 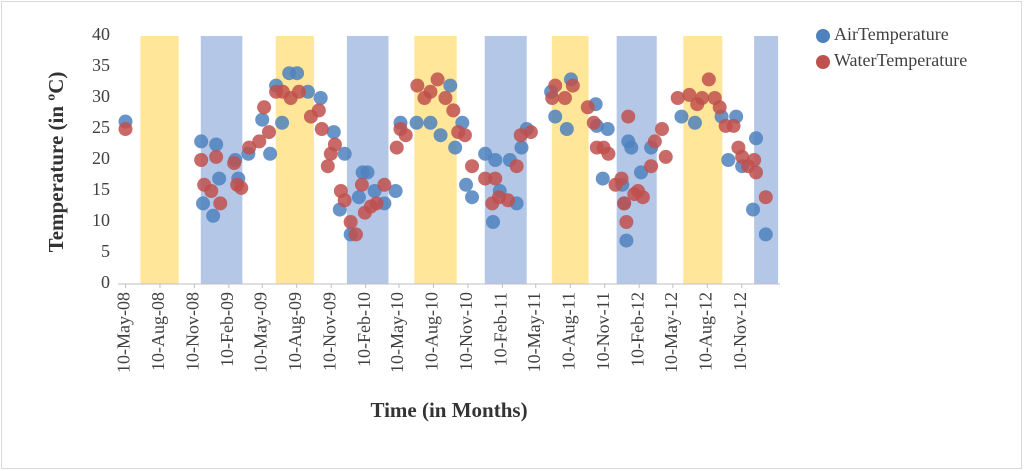 I want to click on legend-label: WaterTemperature, so click(x=900, y=60).